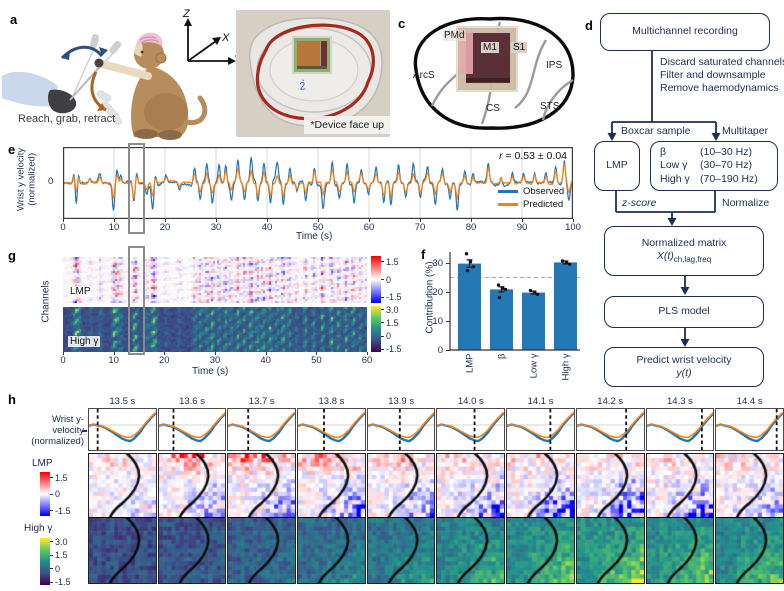  What do you see at coordinates (80, 291) in the screenshot?
I see `g-lmp-label: LMP` at bounding box center [80, 291].